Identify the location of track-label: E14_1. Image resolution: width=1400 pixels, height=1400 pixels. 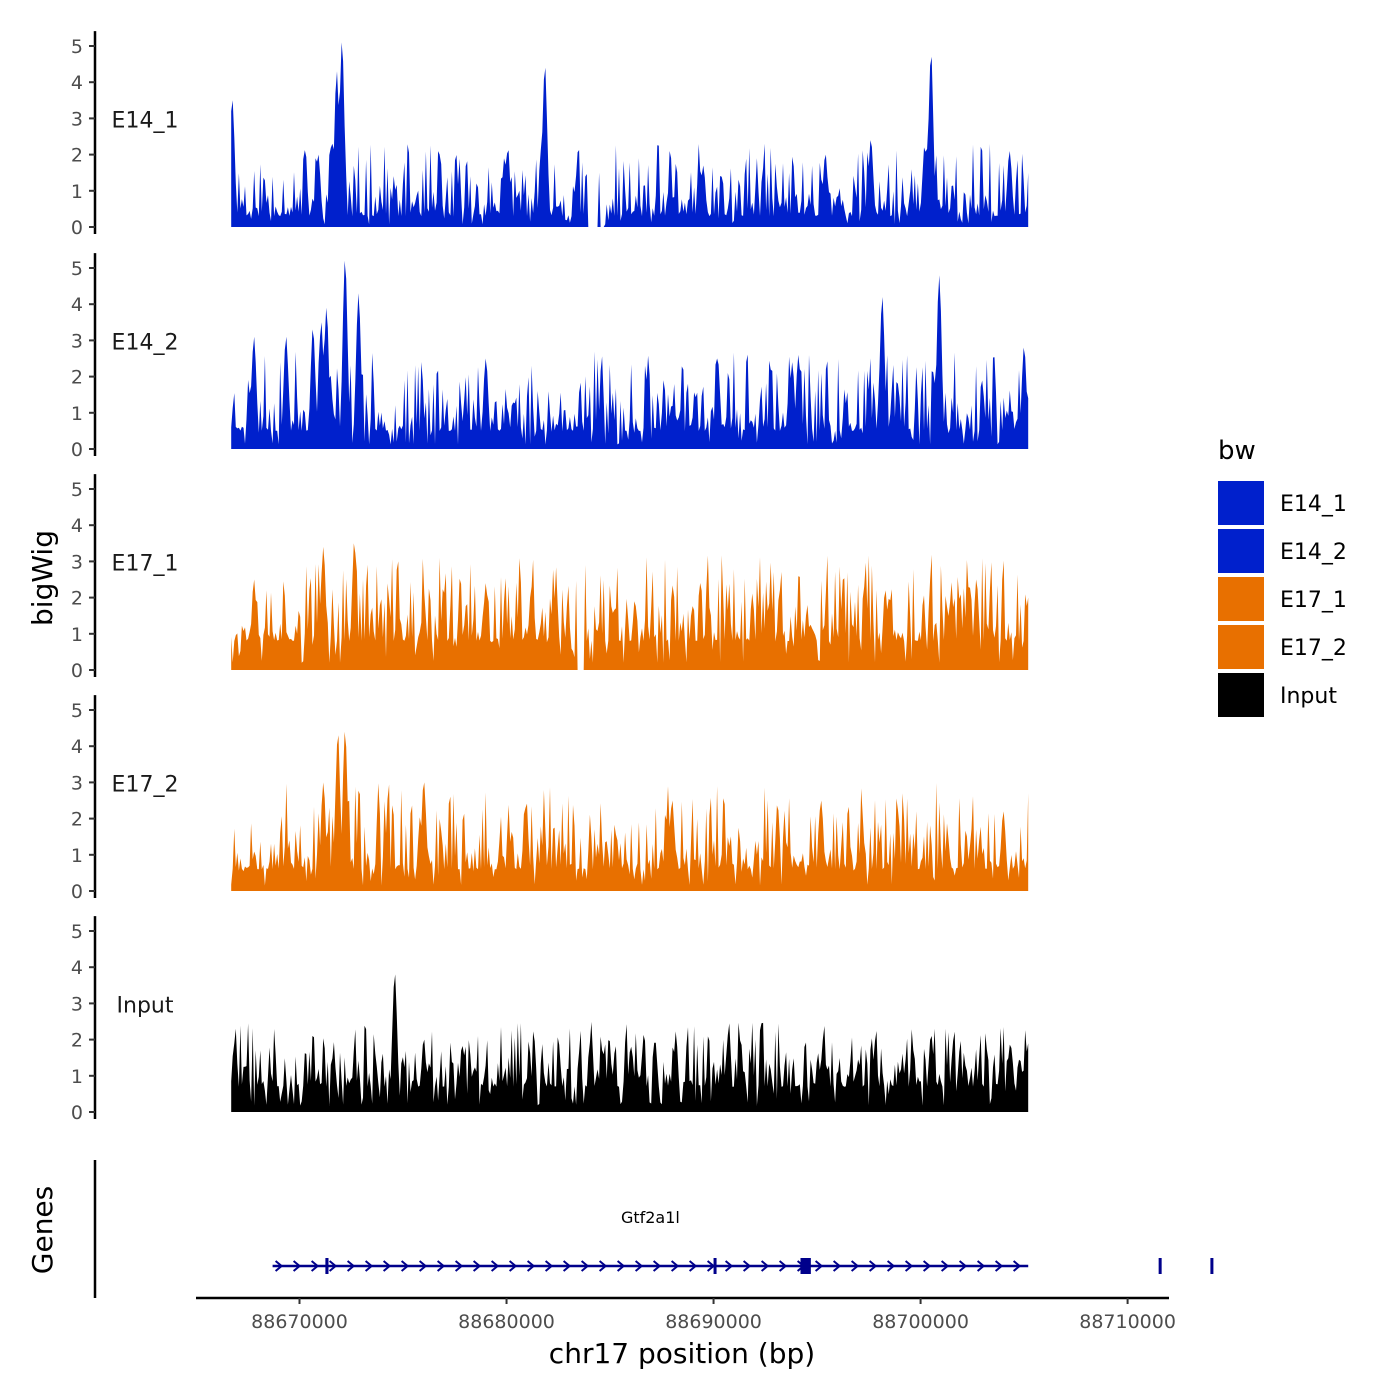
(145, 120).